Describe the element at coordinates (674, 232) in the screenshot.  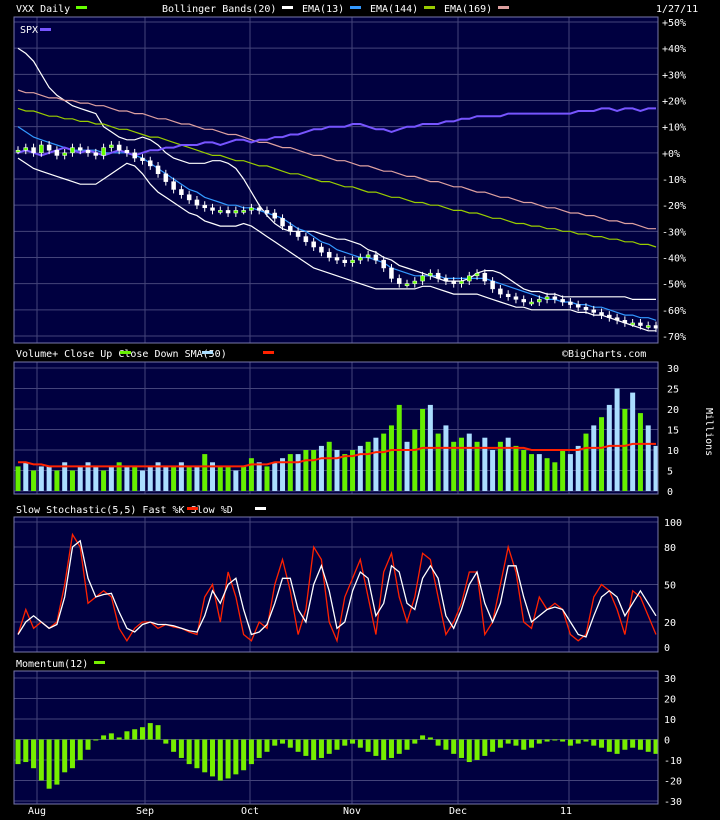
I see `price-y-tick: -30%` at that location.